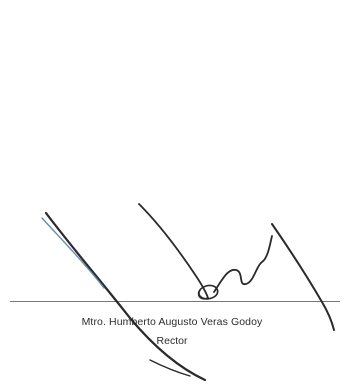  What do you see at coordinates (172, 322) in the screenshot?
I see `signer-name: Mtro. Humberto Augusto Veras Godoy` at bounding box center [172, 322].